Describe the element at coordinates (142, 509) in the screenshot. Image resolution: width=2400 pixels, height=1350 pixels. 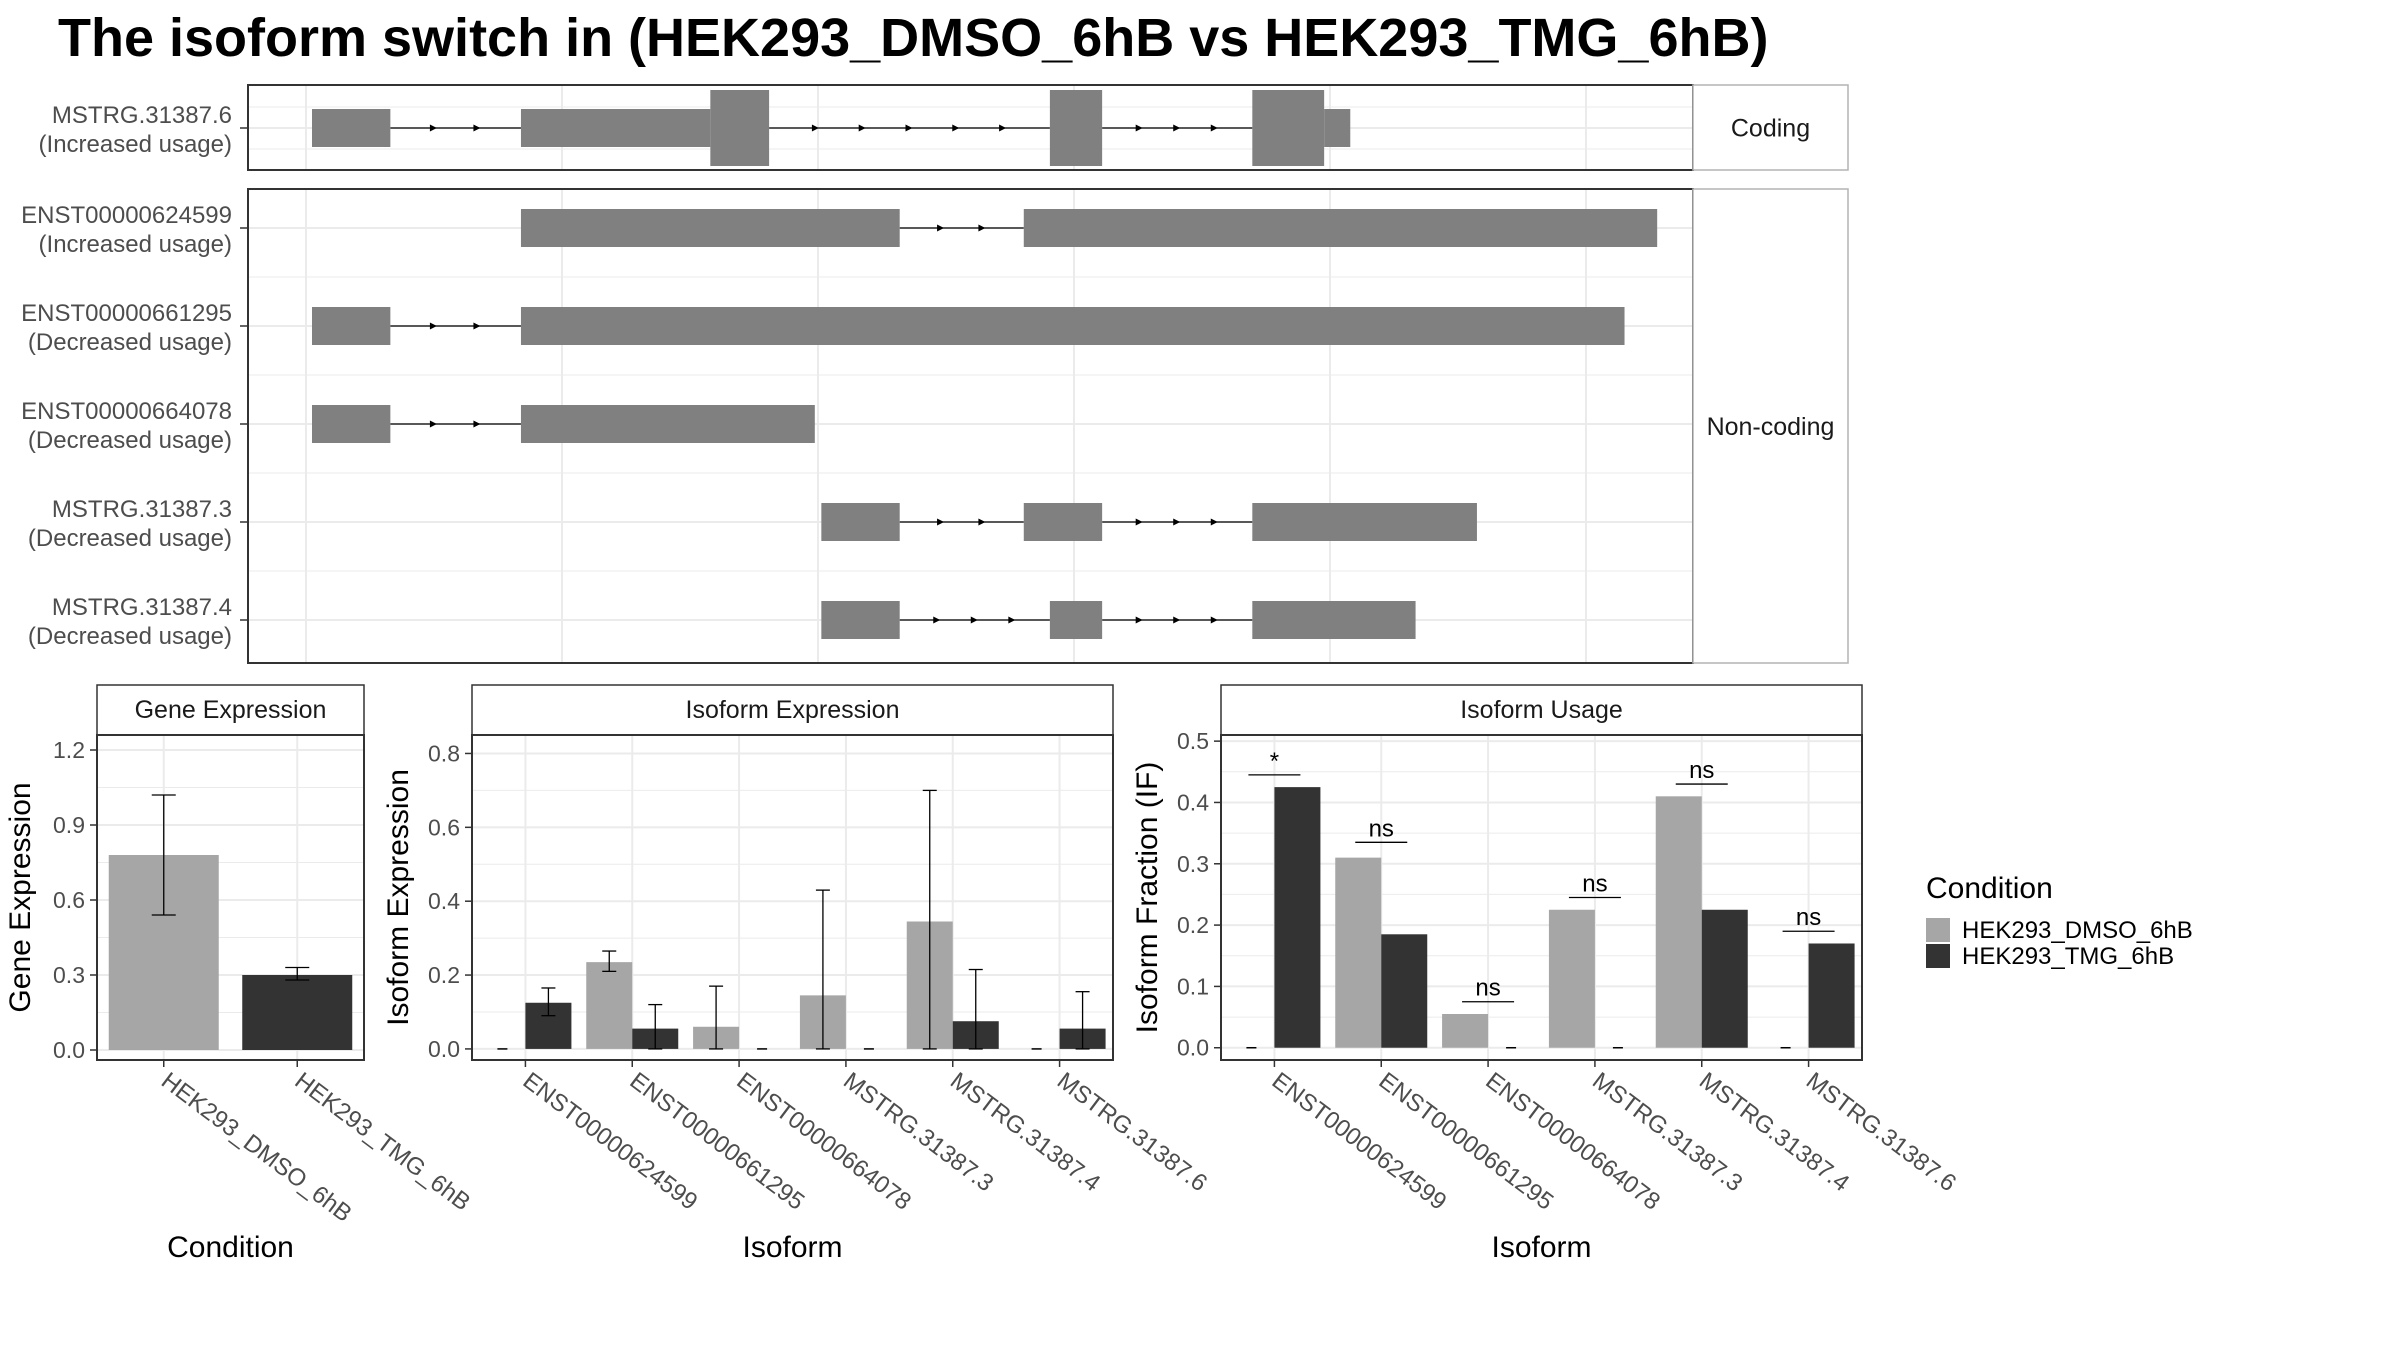
I see `isoform-label: MSTRG.31387.3` at that location.